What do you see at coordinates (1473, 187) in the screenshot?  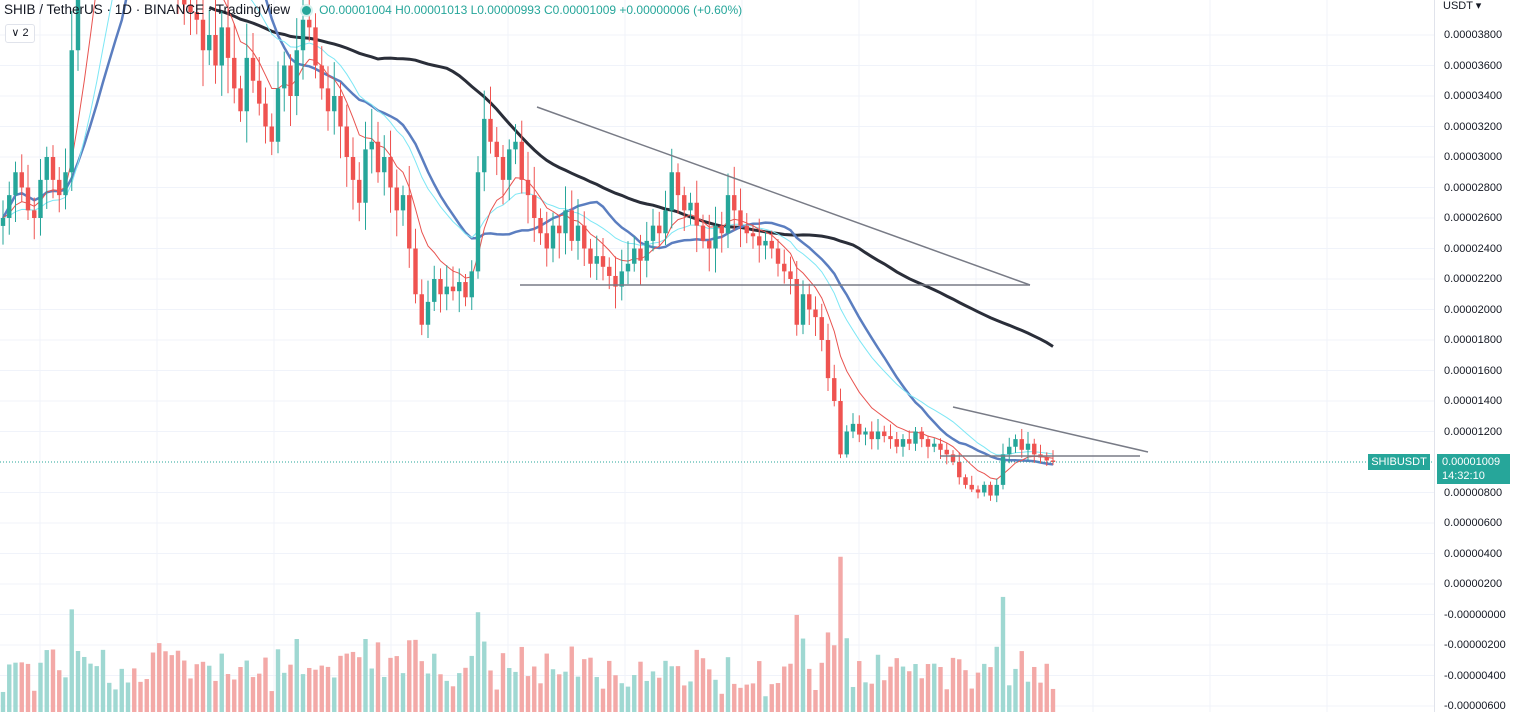 I see `price-tick-label: 0.00002800` at bounding box center [1473, 187].